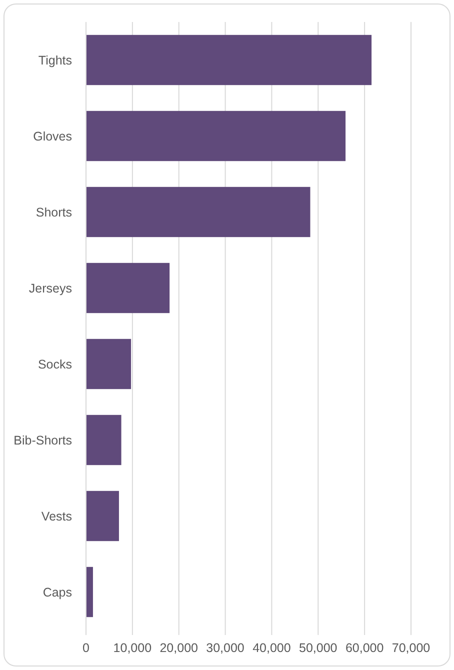 The width and height of the screenshot is (454, 670). I want to click on x-tick-label: 50,000, so click(318, 648).